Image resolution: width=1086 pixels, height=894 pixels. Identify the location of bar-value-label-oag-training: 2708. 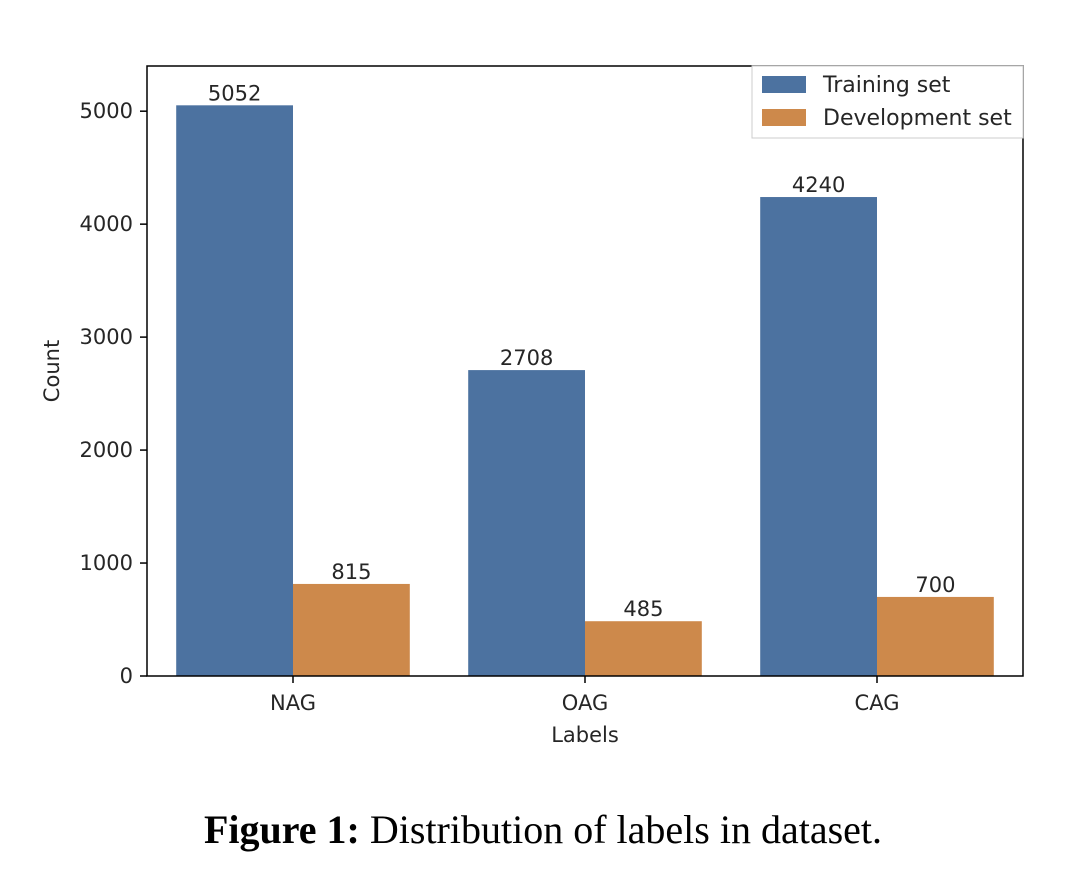
(526, 358).